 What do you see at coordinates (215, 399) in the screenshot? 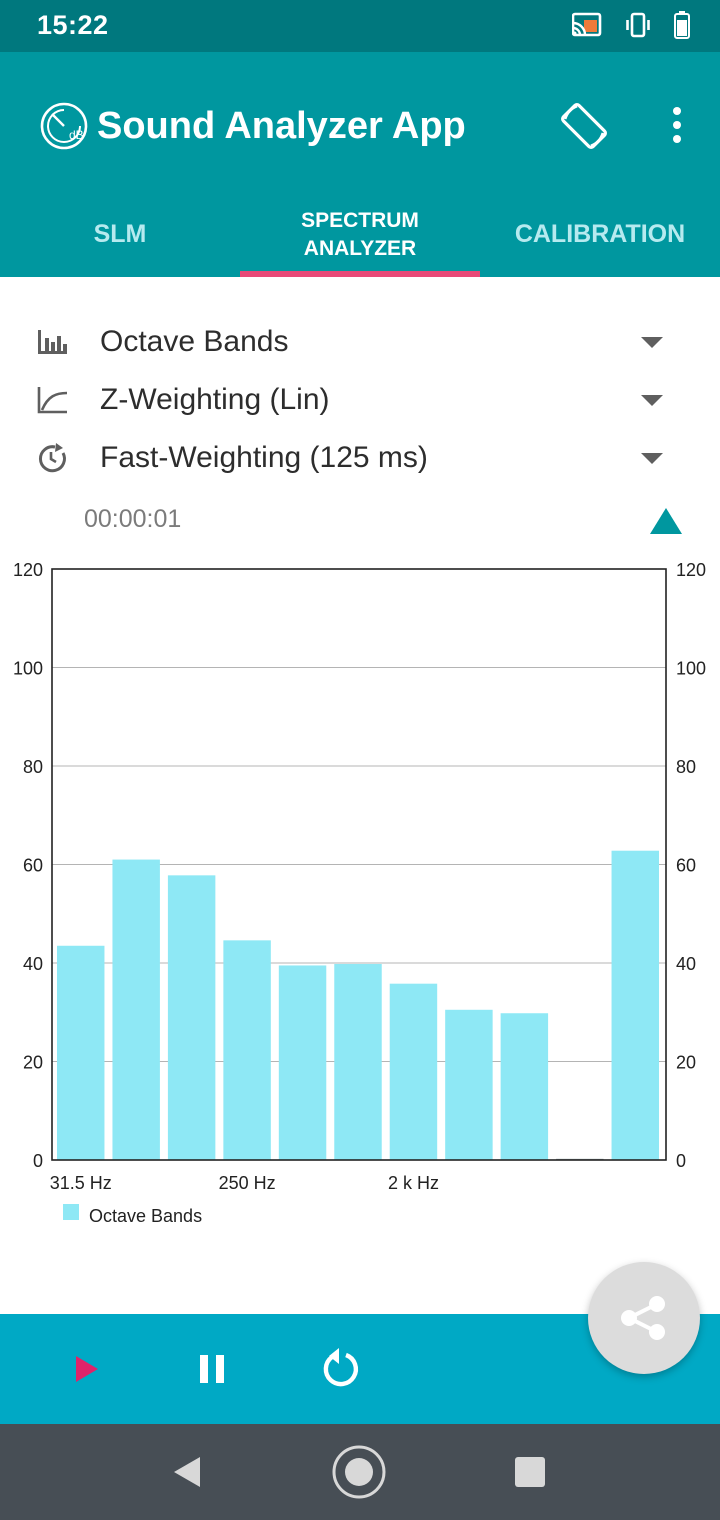
I see `frequency-weighting-value: Z-Weighting (Lin)` at bounding box center [215, 399].